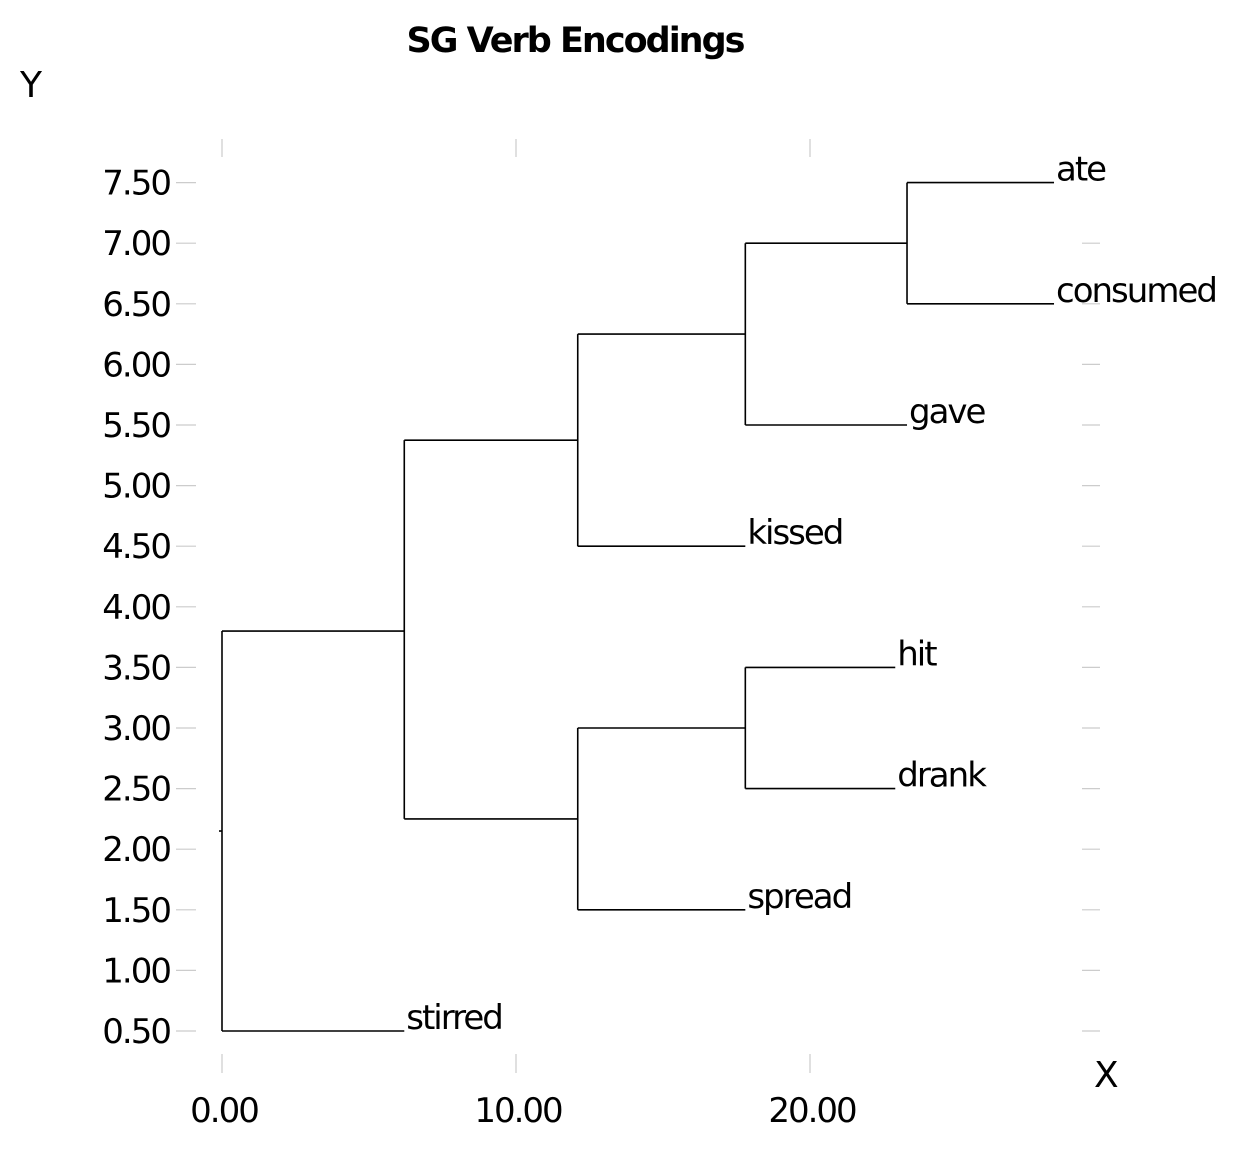  What do you see at coordinates (1136, 291) in the screenshot?
I see `leaf-label: consumed` at bounding box center [1136, 291].